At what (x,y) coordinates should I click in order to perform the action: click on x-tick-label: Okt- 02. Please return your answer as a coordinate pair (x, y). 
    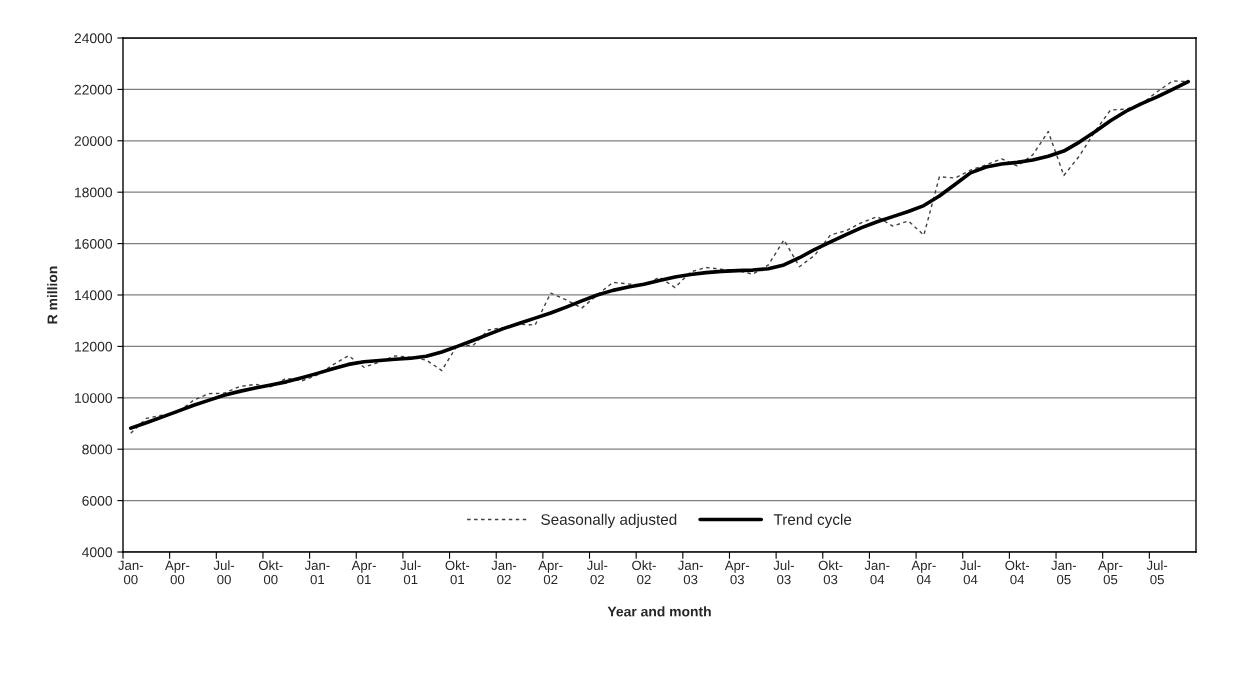
    Looking at the image, I should click on (644, 572).